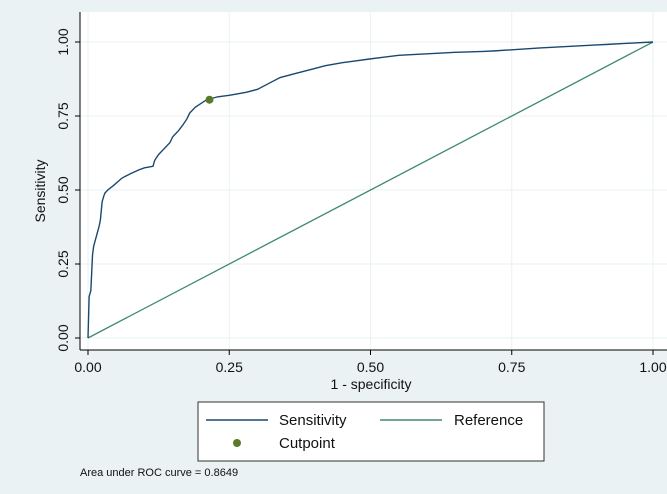  I want to click on x-tick-label-2: 0.50, so click(370, 367).